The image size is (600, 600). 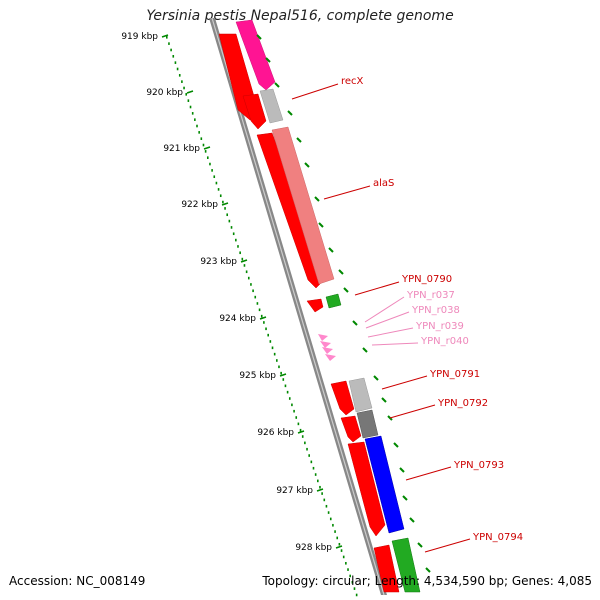 I want to click on gene-label: YPN_r038, so click(x=435, y=310).